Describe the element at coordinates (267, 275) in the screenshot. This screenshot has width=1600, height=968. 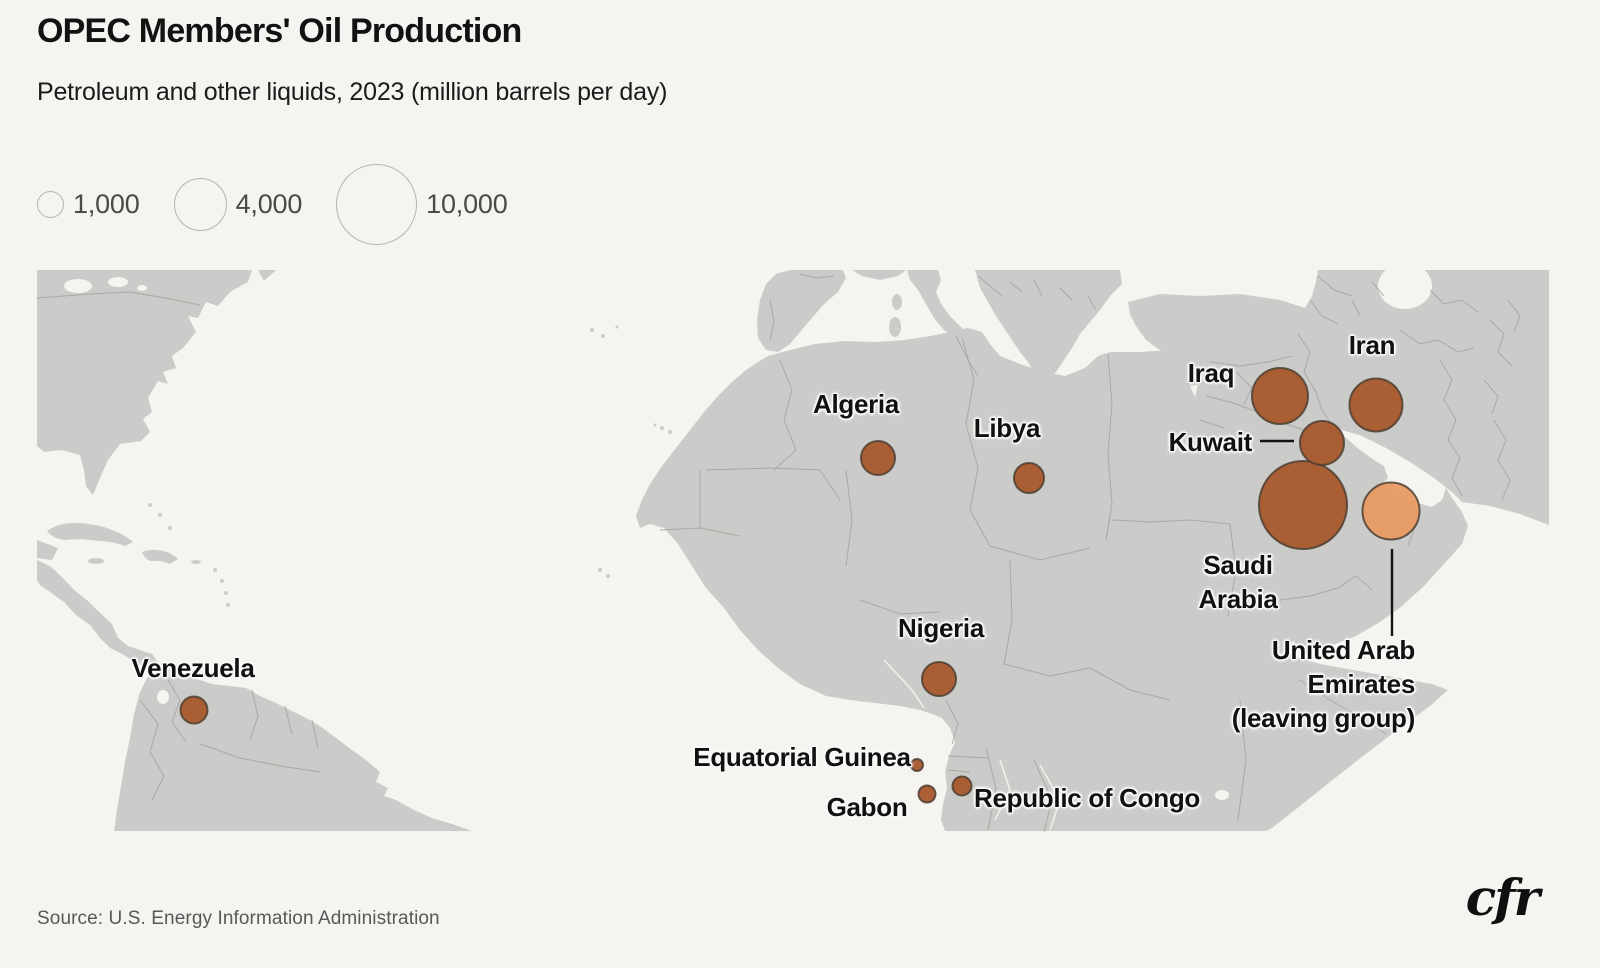
I see `land-newfoundland` at that location.